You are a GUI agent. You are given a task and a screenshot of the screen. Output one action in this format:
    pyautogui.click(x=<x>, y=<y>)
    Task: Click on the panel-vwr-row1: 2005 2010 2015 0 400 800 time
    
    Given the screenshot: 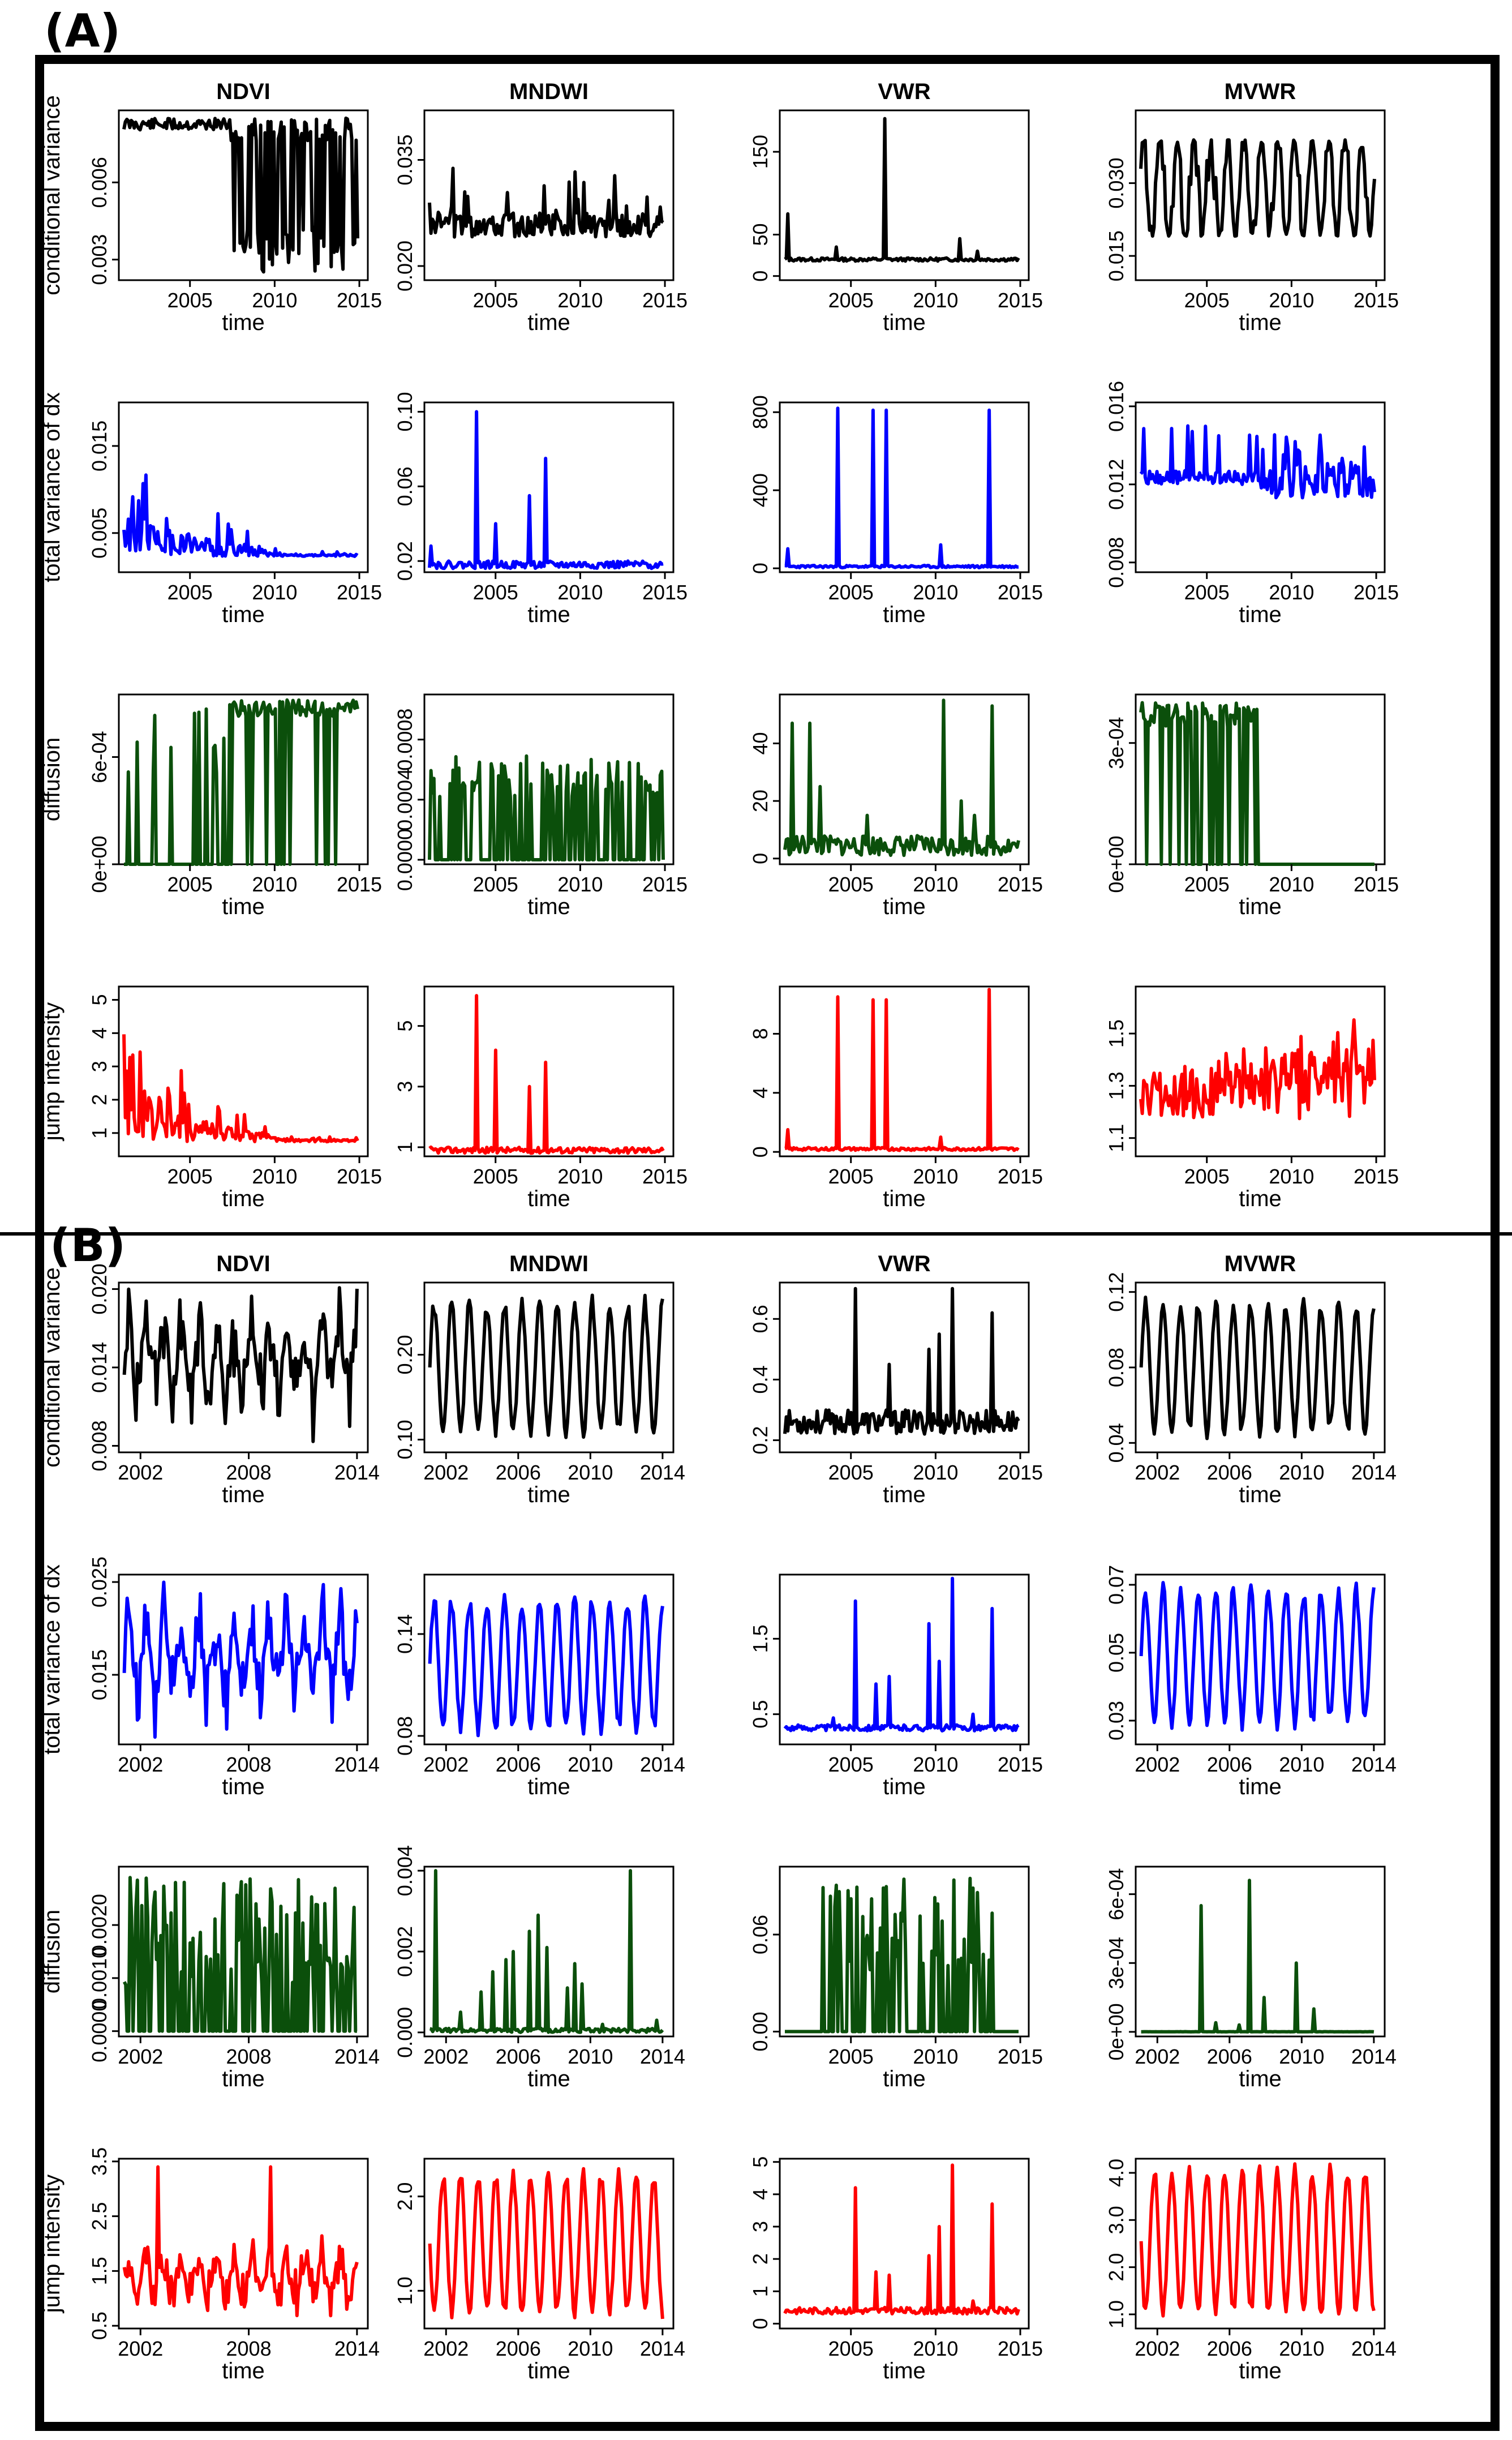 What is the action you would take?
    pyautogui.click(x=896, y=511)
    